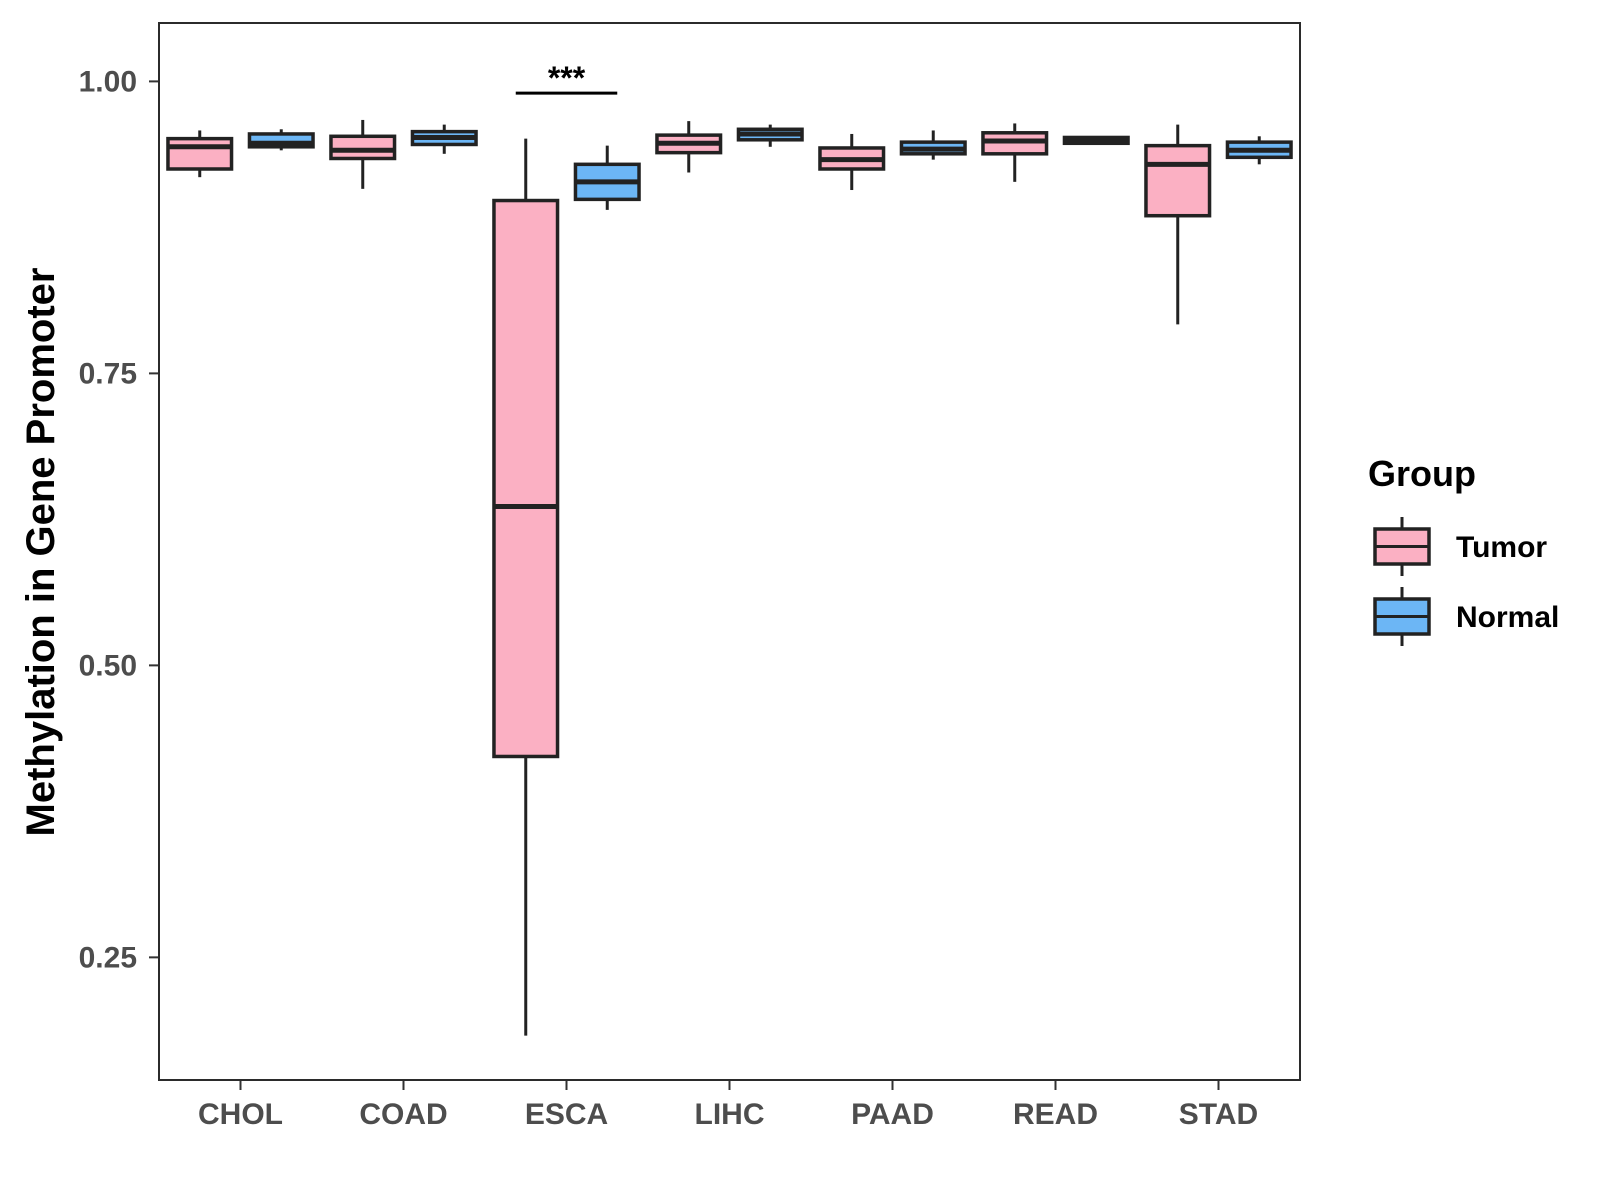  I want to click on box-esca-normal, so click(607, 177).